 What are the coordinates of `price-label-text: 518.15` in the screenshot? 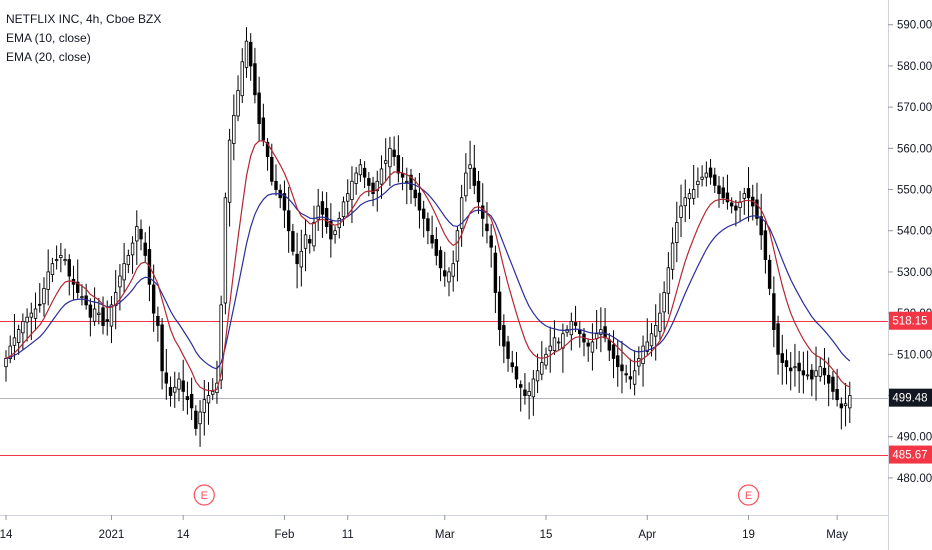 It's located at (909, 322).